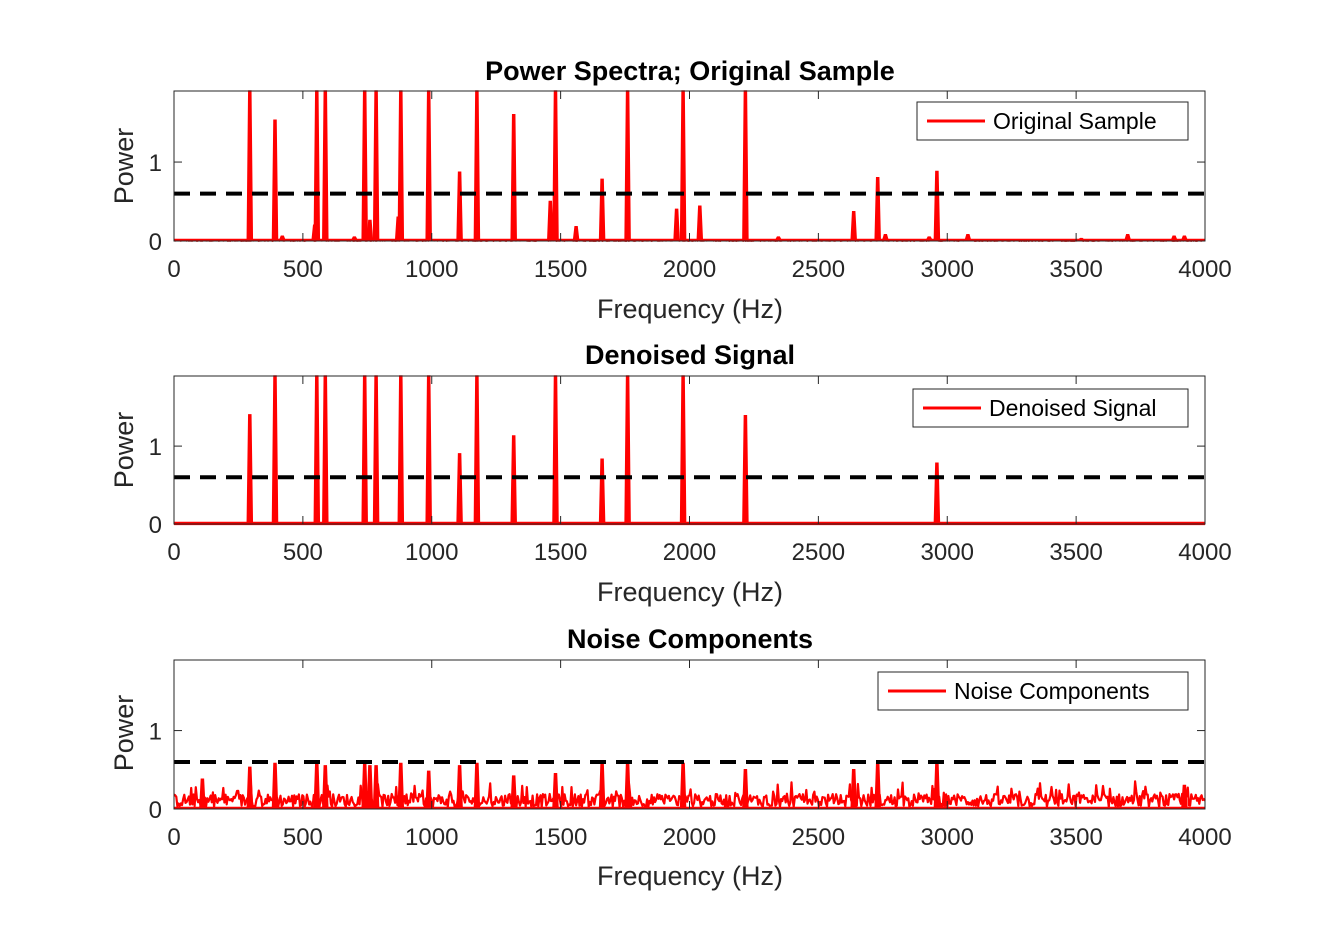 The image size is (1333, 948). I want to click on legend-label: Original Sample, so click(1075, 121).